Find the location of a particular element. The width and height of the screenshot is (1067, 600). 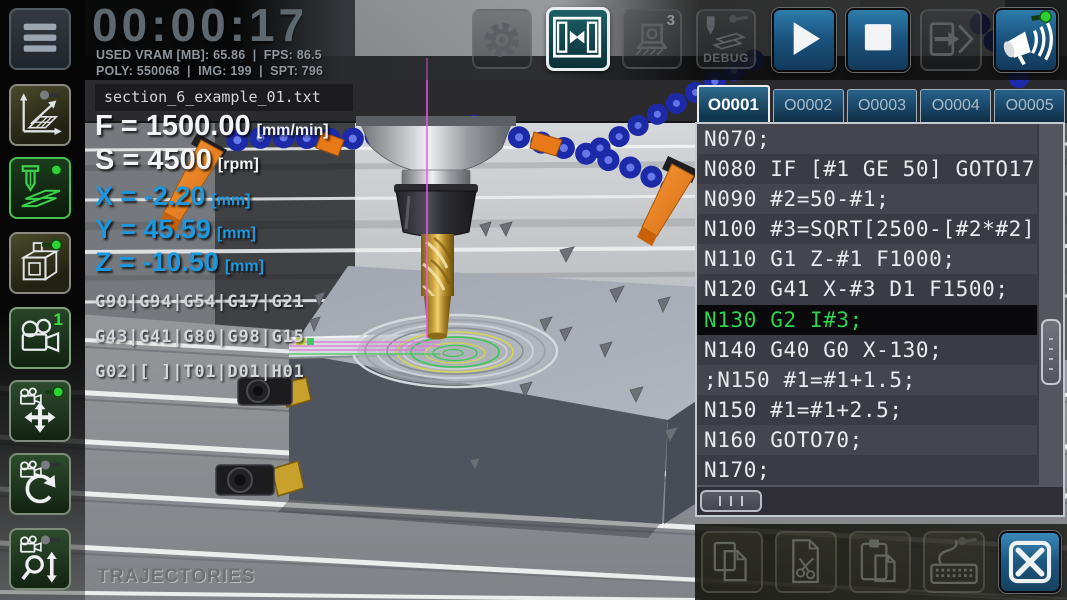

code-line: N170; is located at coordinates (867, 469).